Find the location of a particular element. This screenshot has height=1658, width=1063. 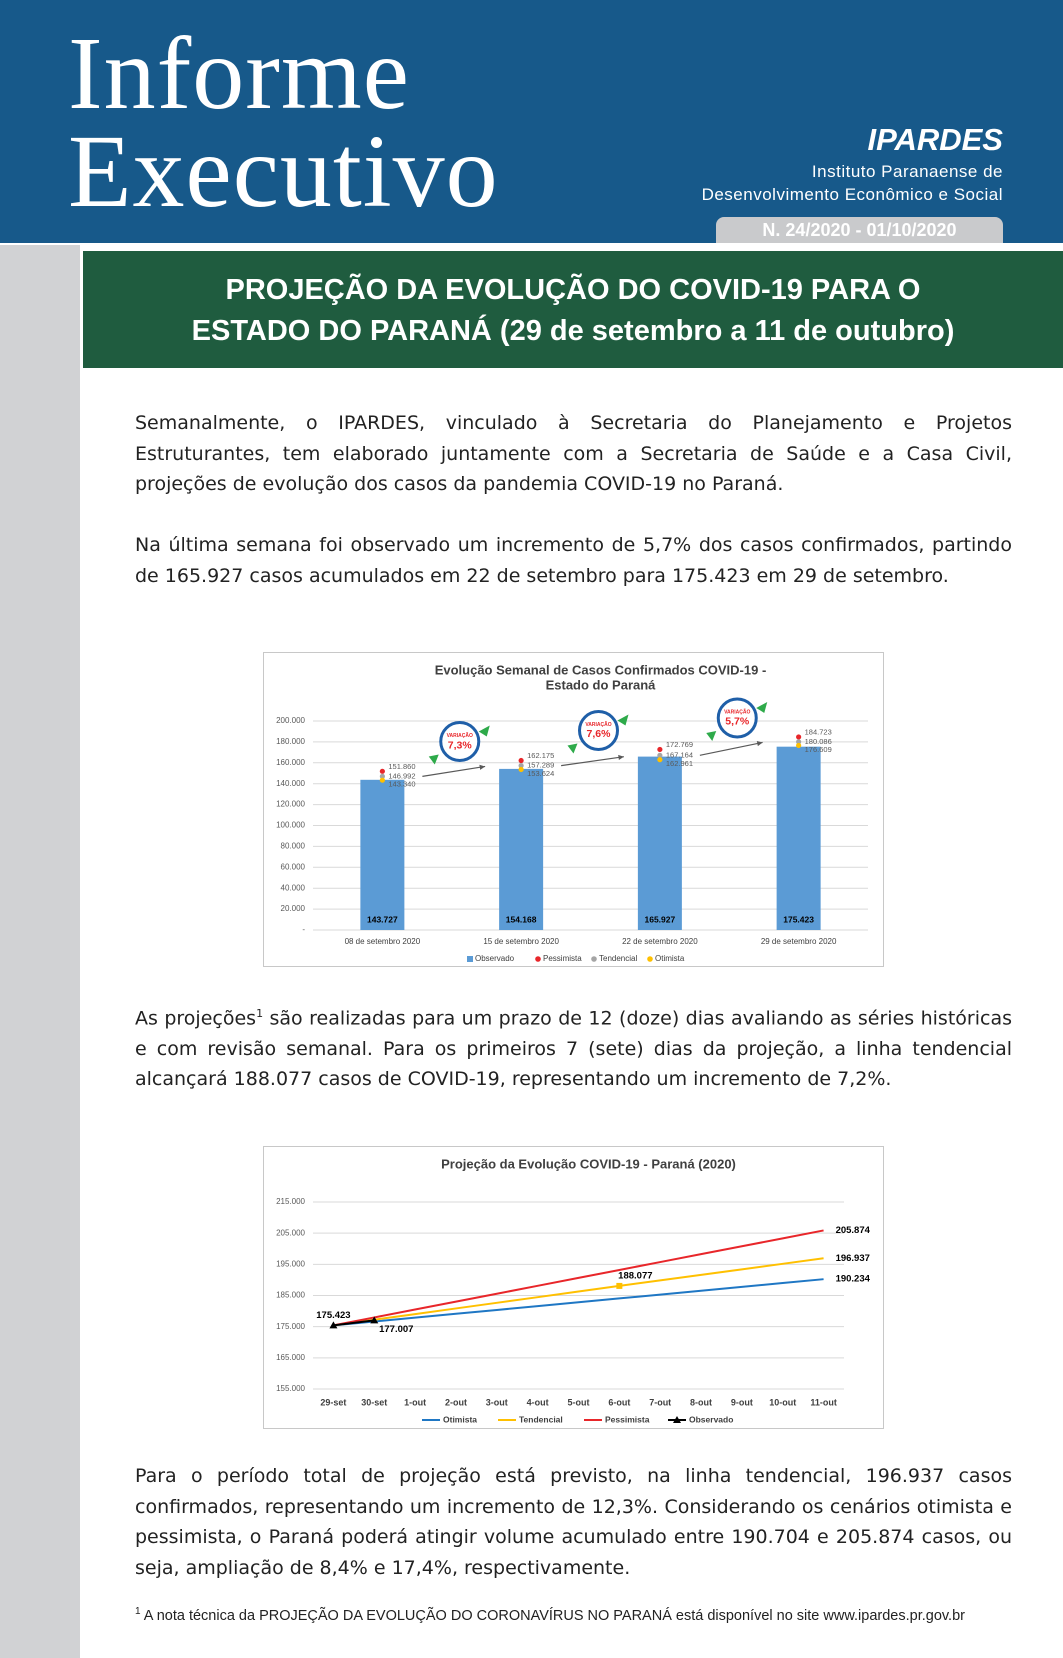

x-tick-label: 9-out is located at coordinates (742, 1402).